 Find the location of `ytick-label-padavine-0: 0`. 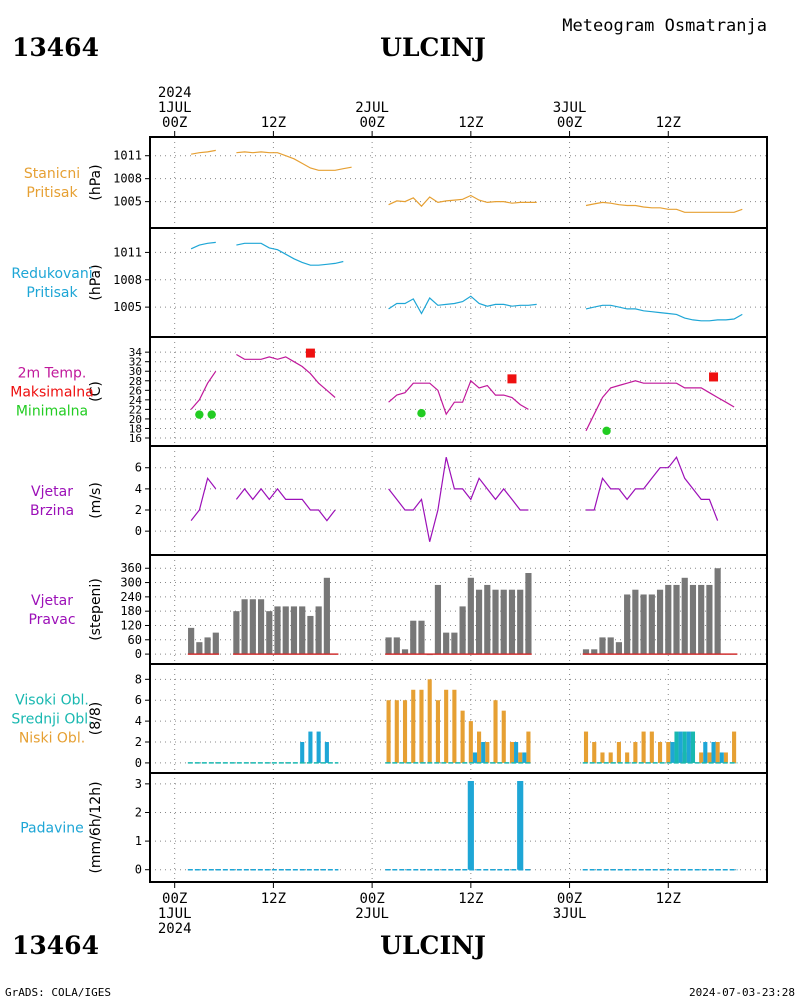

ytick-label-padavine-0: 0 is located at coordinates (138, 870).